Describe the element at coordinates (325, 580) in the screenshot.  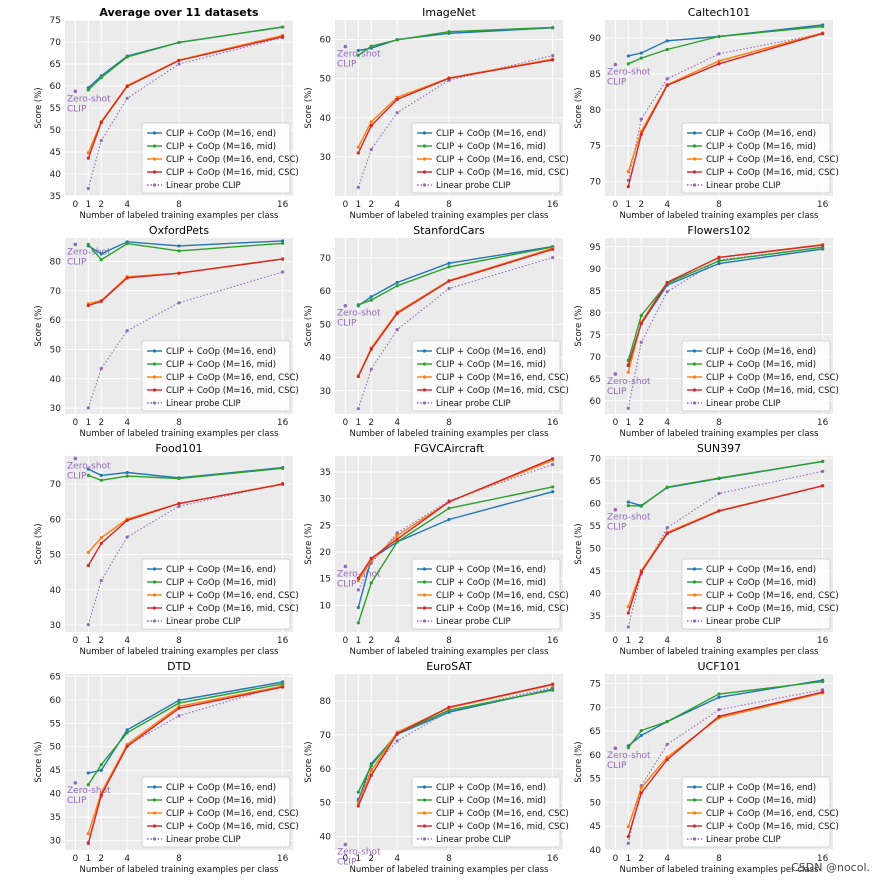
I see `y-tick-label: 15` at that location.